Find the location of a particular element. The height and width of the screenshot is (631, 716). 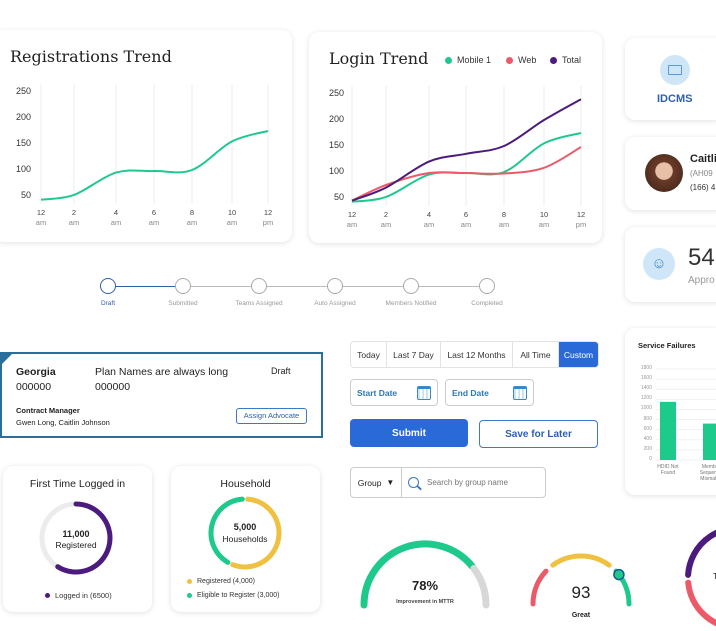

y-tick-label: 1200 is located at coordinates (646, 398).